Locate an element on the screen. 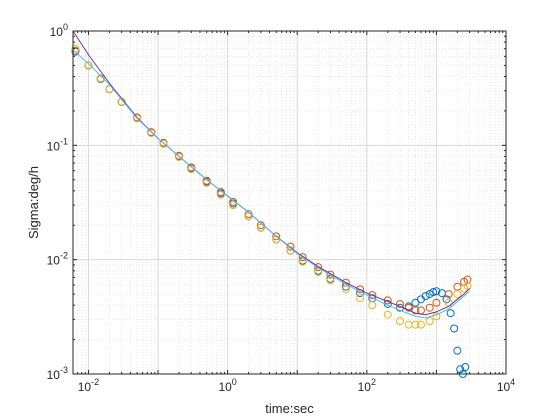 Image resolution: width=560 pixels, height=420 pixels. x-tick-label: 10⁻² is located at coordinates (88, 385).